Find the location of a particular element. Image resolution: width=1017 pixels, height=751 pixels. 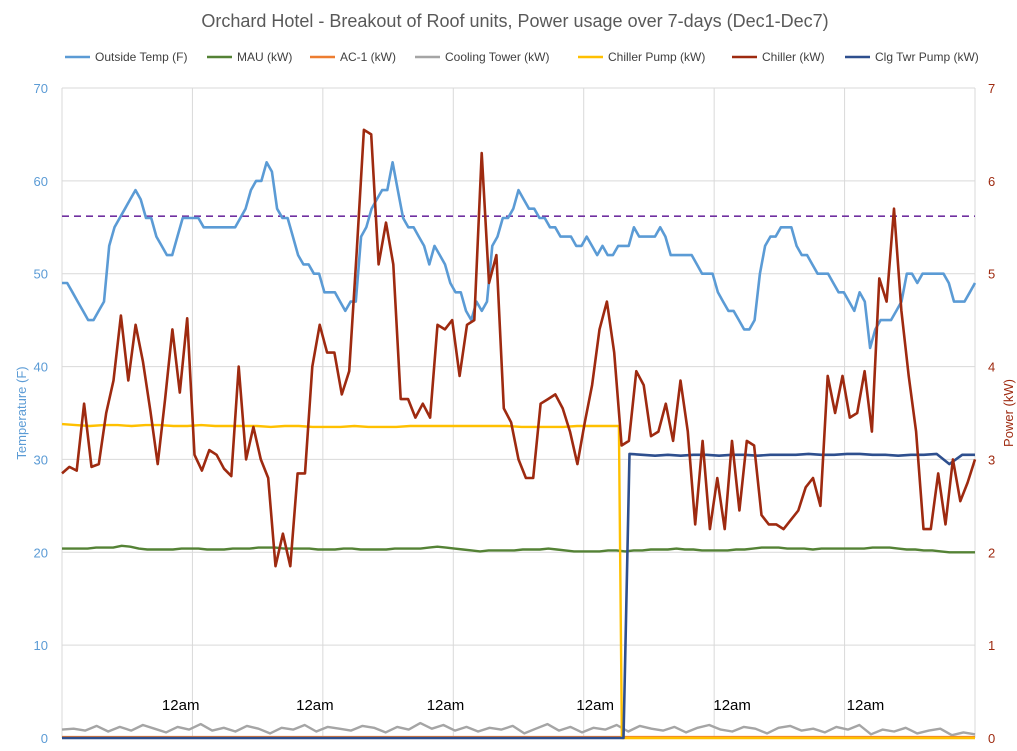

right-tick-label: 0 is located at coordinates (991, 738).